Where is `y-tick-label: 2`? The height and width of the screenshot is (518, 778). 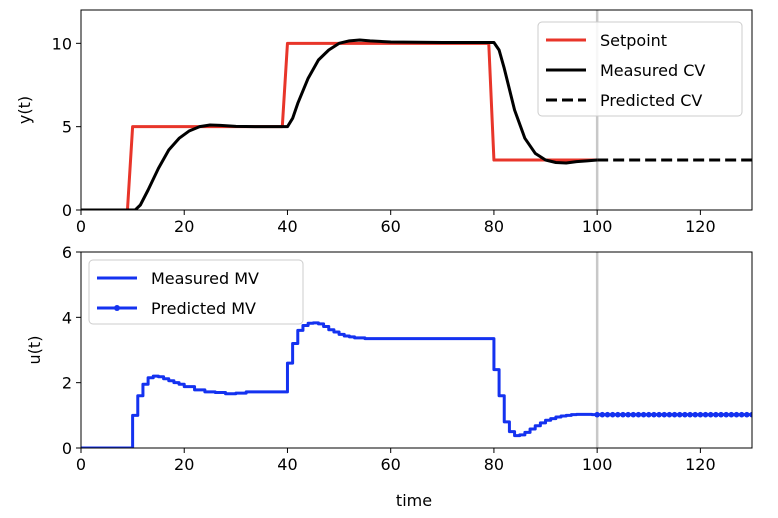 y-tick-label: 2 is located at coordinates (67, 383).